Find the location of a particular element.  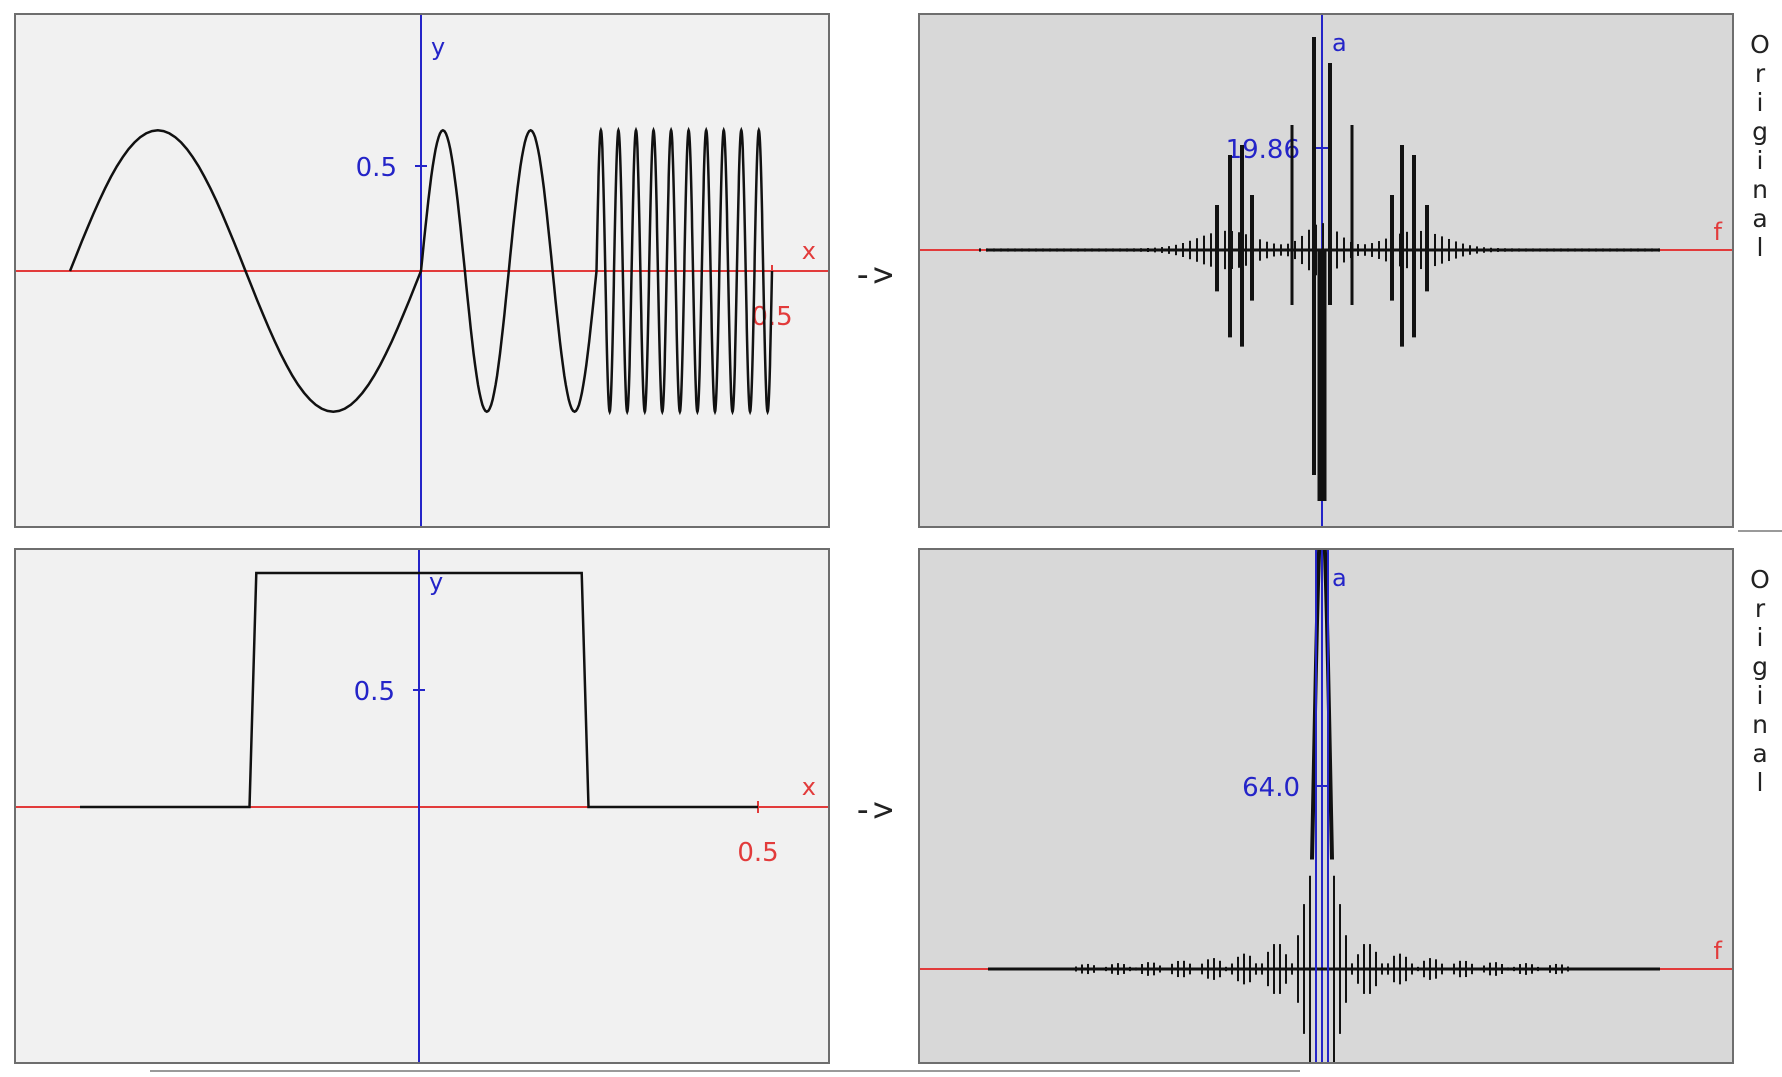

a-tick-label: 64.0 is located at coordinates (1271, 788).